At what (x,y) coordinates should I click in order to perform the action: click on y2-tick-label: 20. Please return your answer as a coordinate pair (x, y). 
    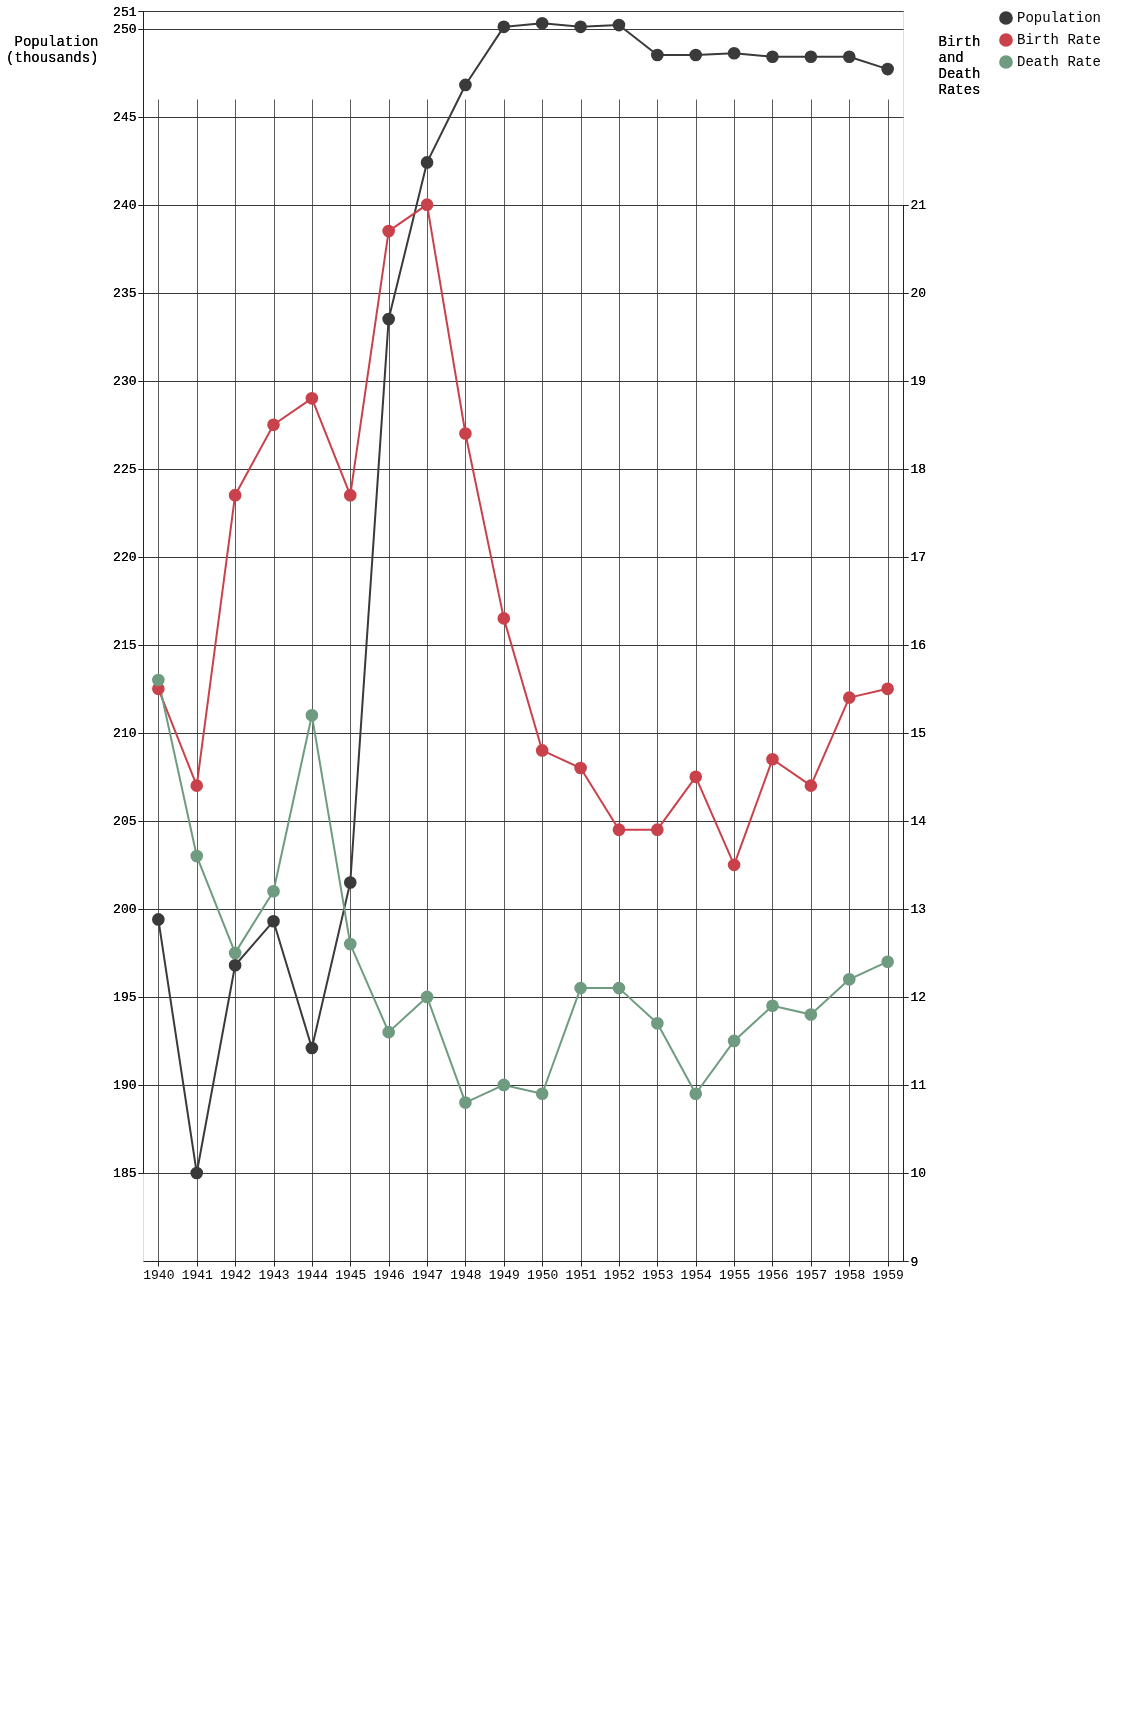
    Looking at the image, I should click on (918, 294).